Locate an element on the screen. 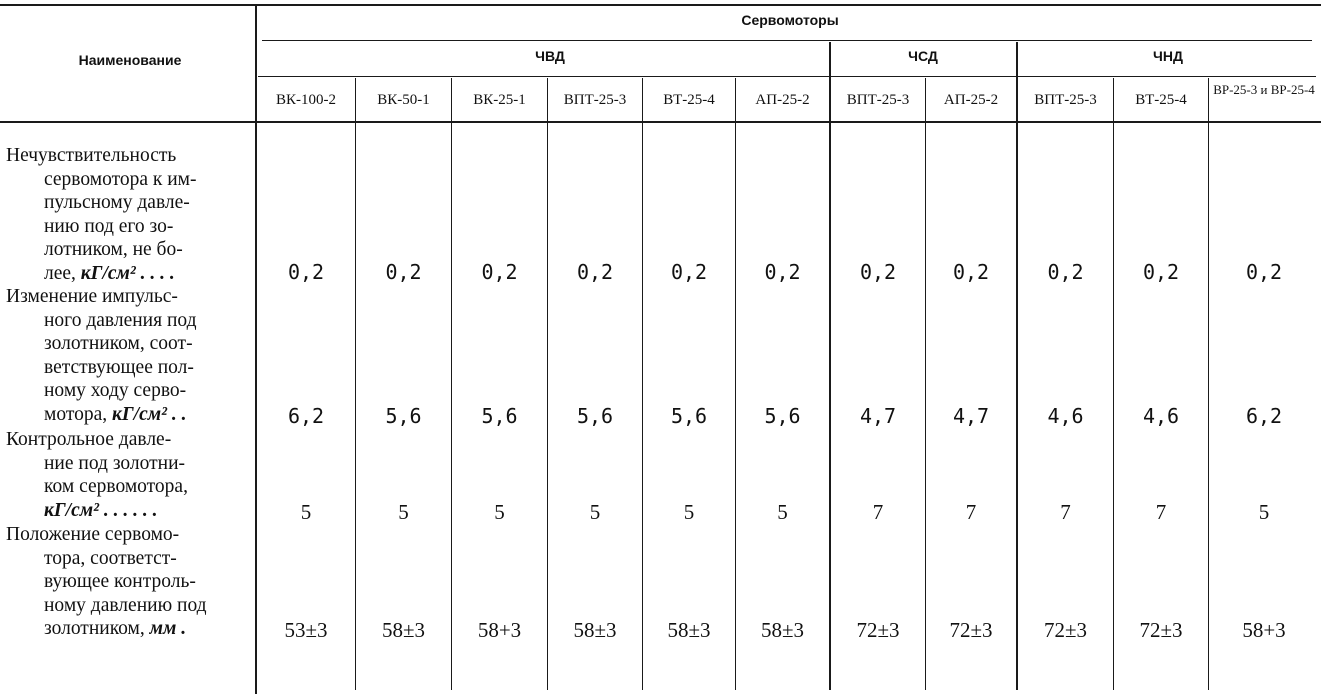  row-unit: кГ/см² . . . . . . is located at coordinates (101, 510).